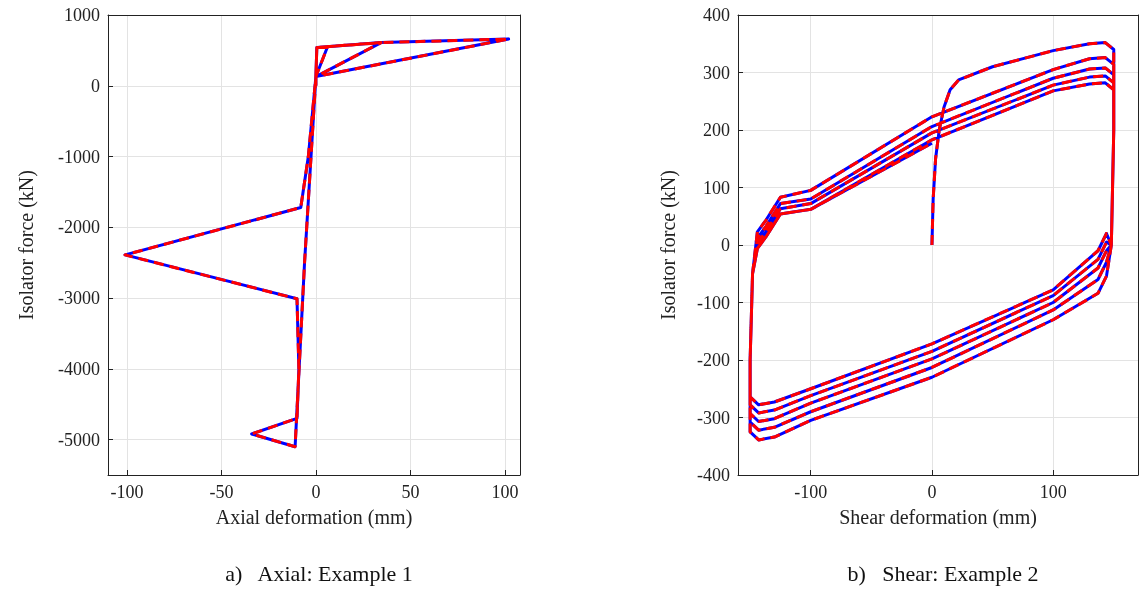 The height and width of the screenshot is (597, 1142). What do you see at coordinates (79, 227) in the screenshot?
I see `y-tick-label: -2000` at bounding box center [79, 227].